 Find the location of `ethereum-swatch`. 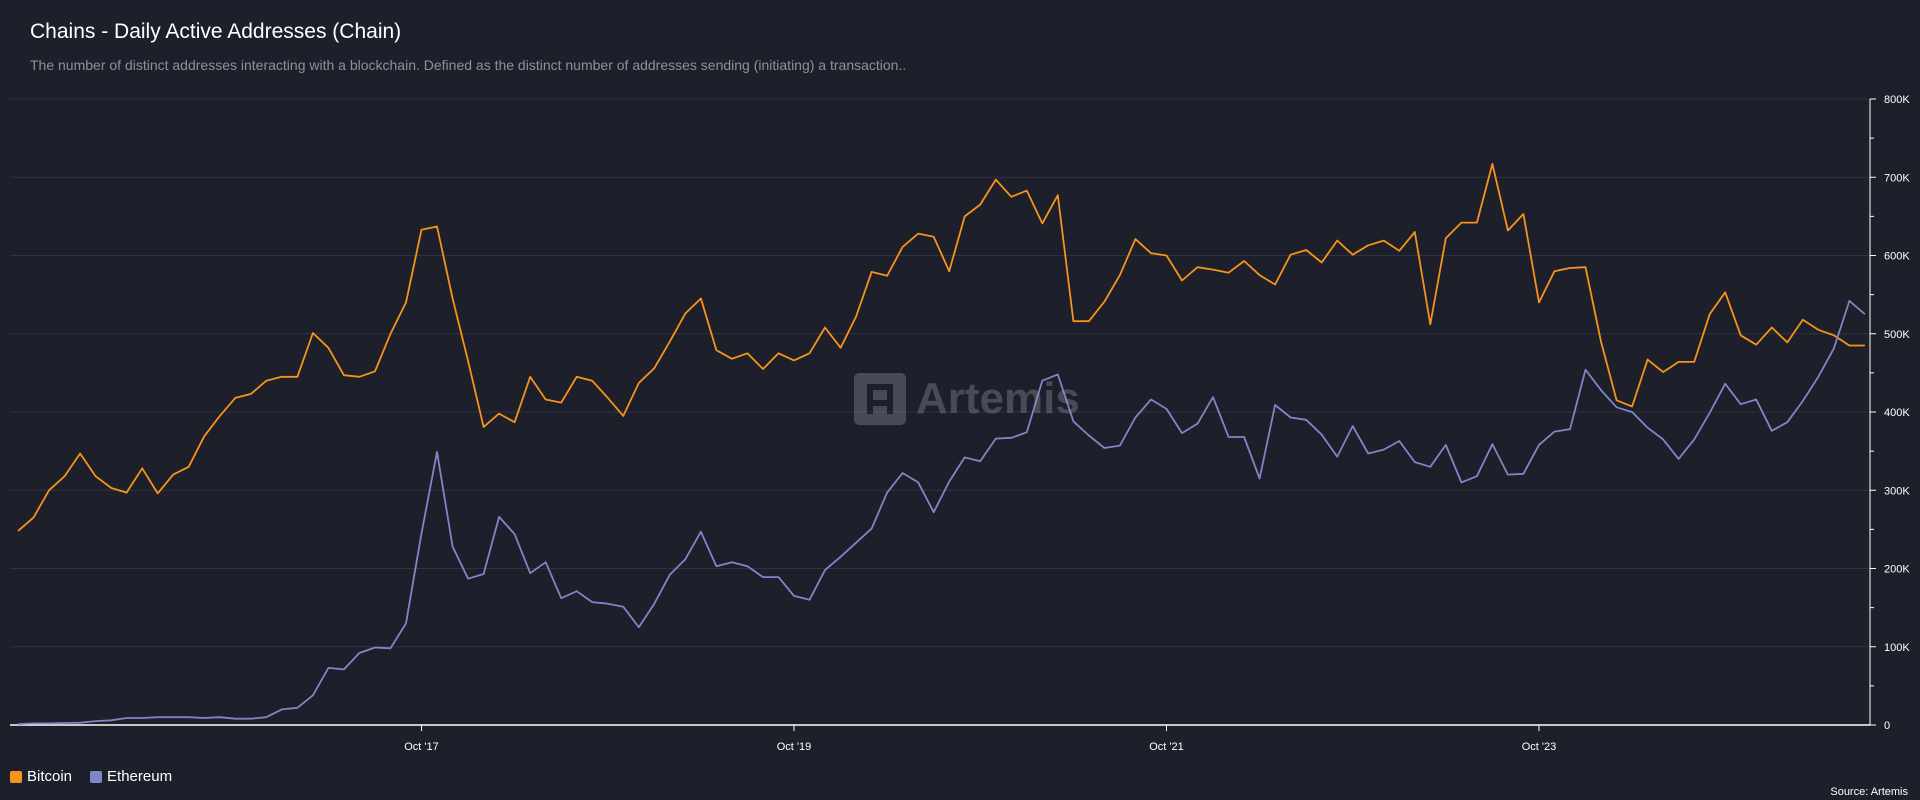

ethereum-swatch is located at coordinates (96, 776).